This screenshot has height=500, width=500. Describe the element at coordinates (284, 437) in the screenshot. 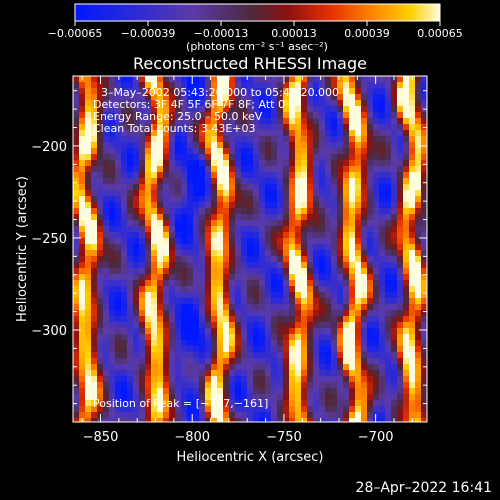

I see `x-tick-label: −750` at that location.